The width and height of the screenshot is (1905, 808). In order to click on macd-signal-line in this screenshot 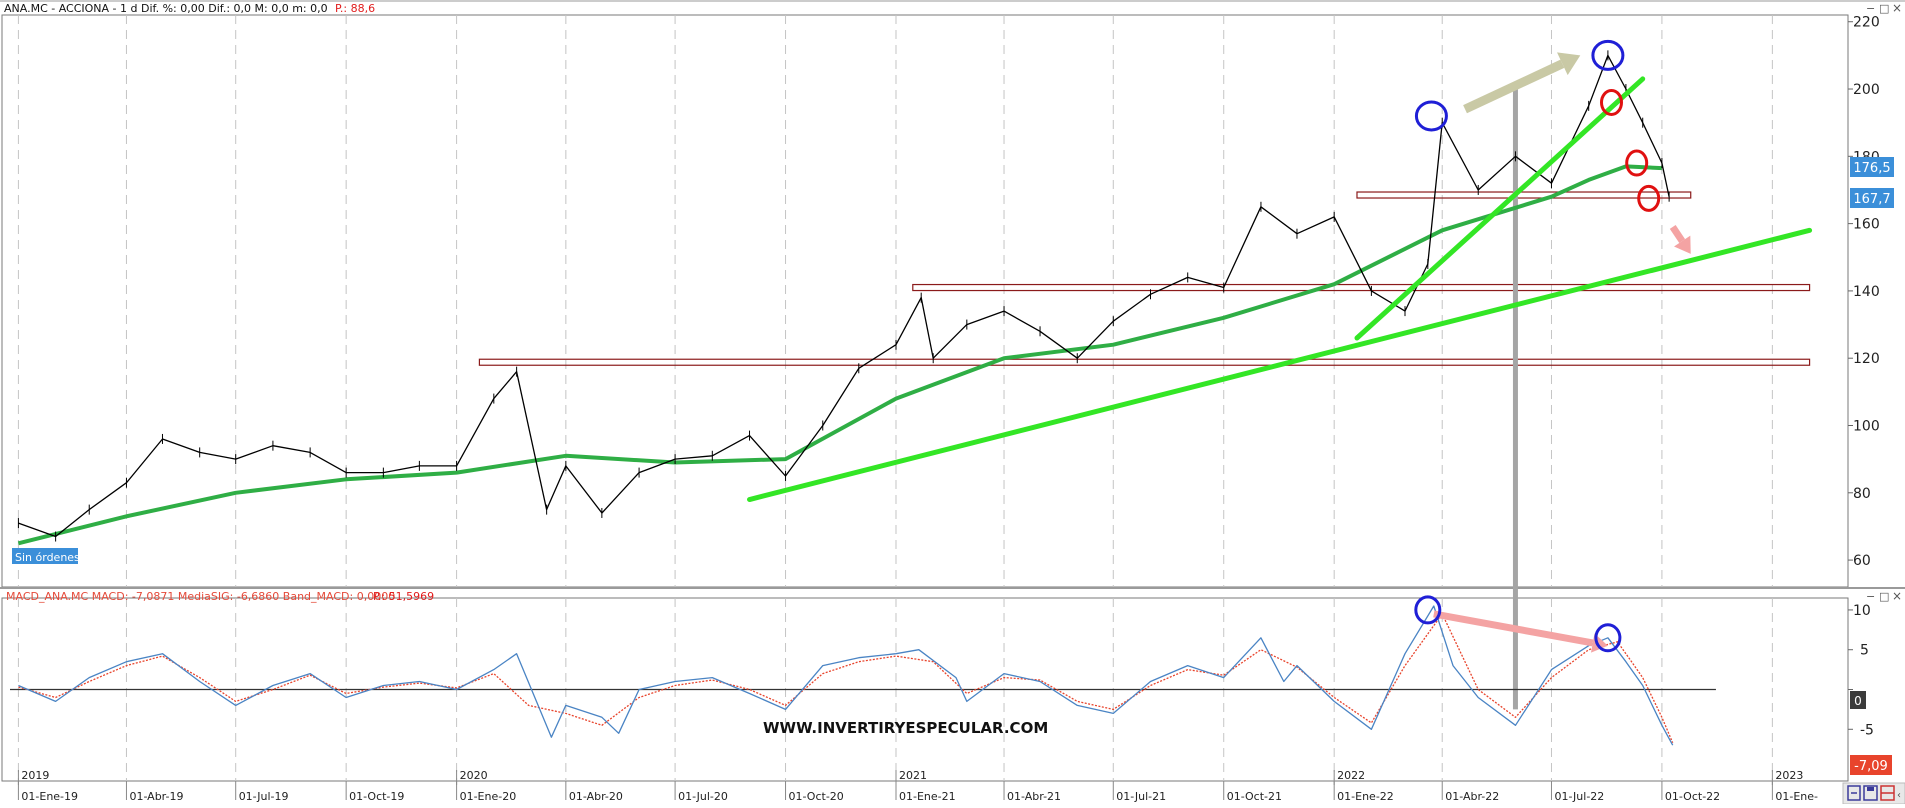, I will do `click(846, 678)`.